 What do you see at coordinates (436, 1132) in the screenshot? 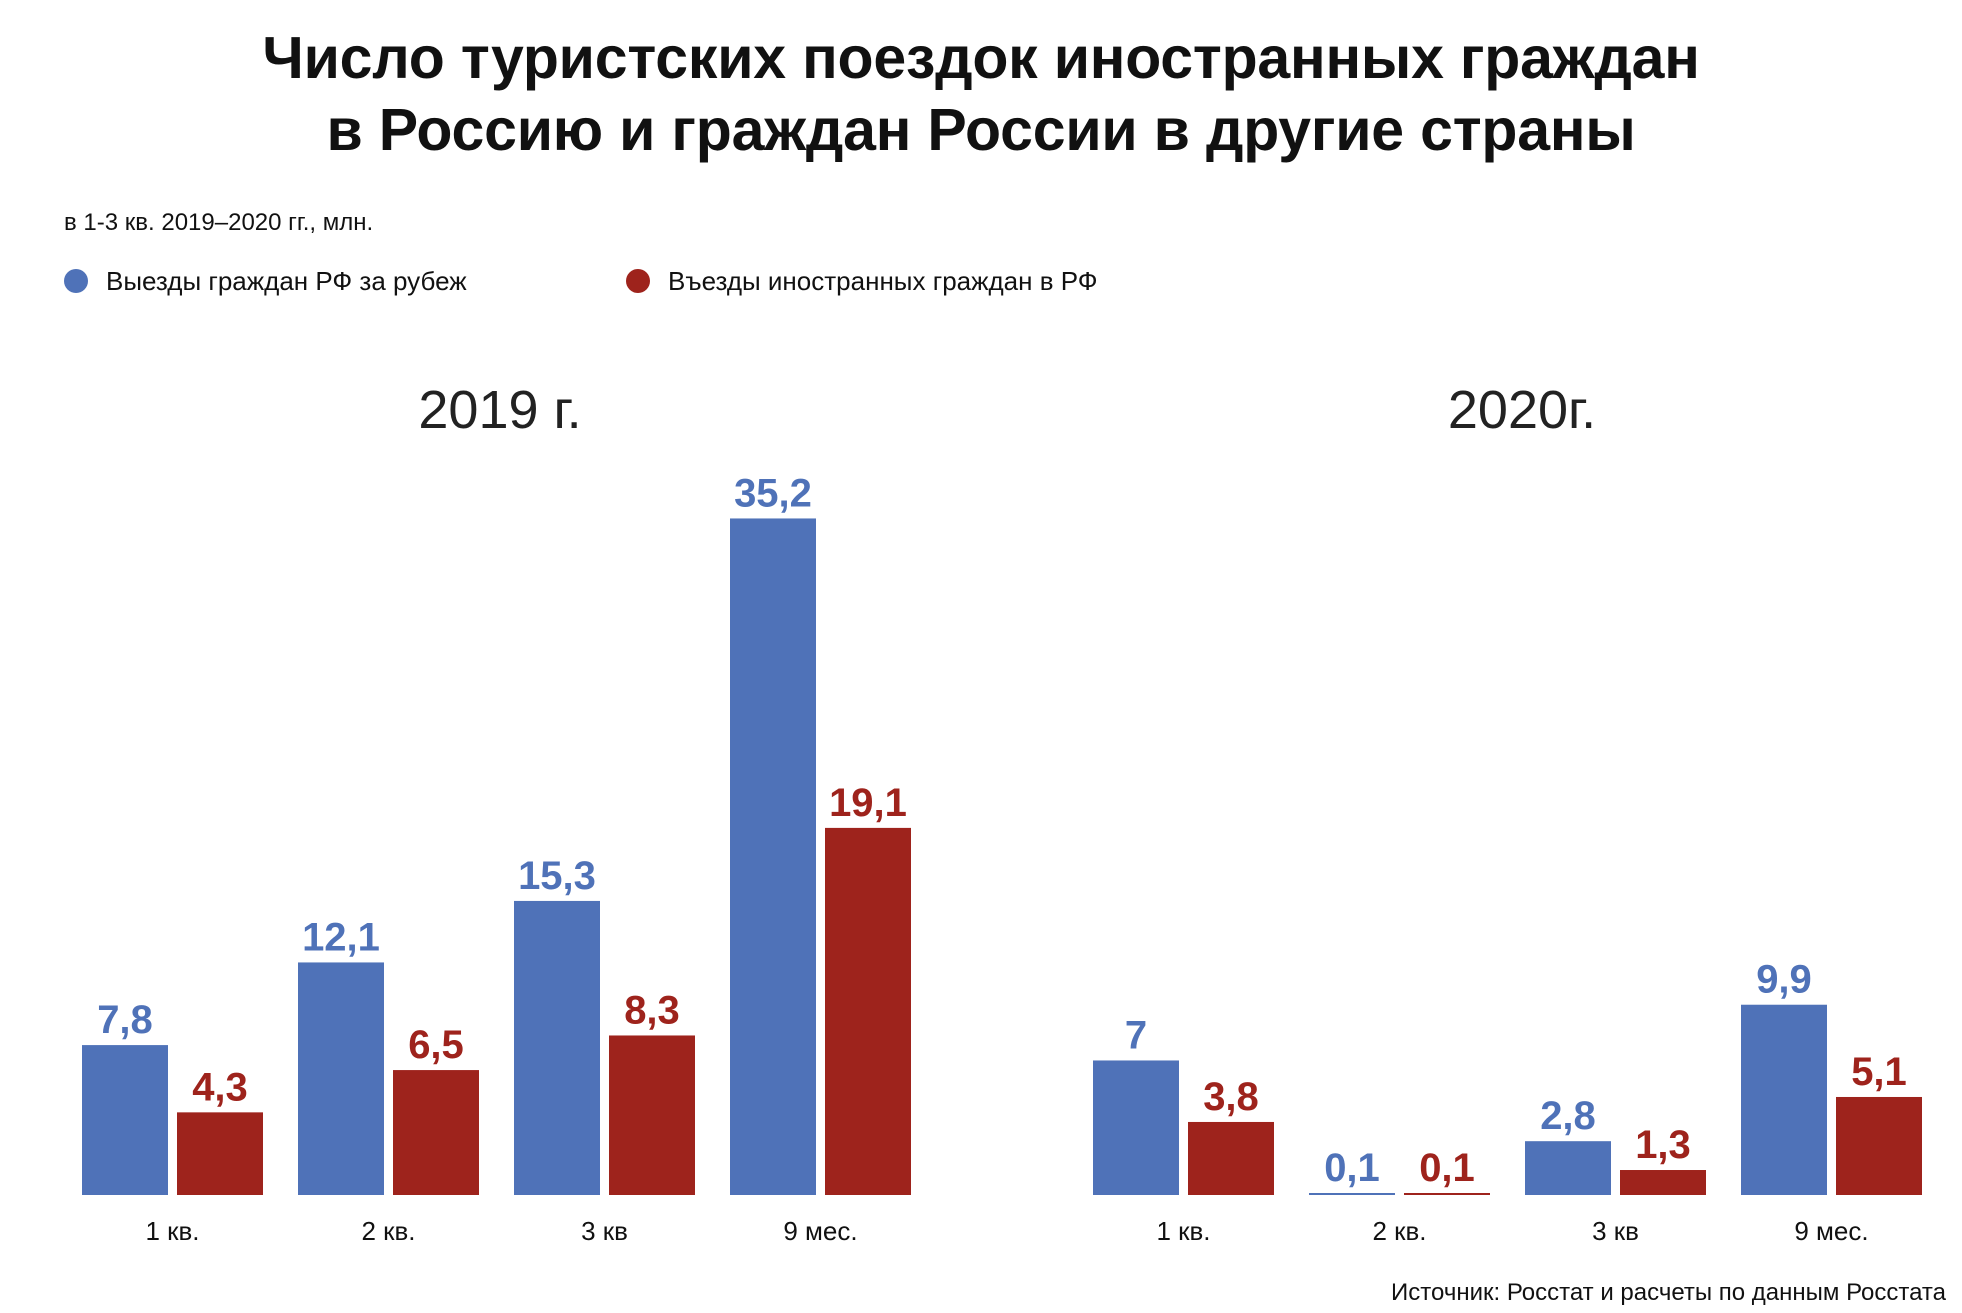
I see `bar-1-2-inbound` at bounding box center [436, 1132].